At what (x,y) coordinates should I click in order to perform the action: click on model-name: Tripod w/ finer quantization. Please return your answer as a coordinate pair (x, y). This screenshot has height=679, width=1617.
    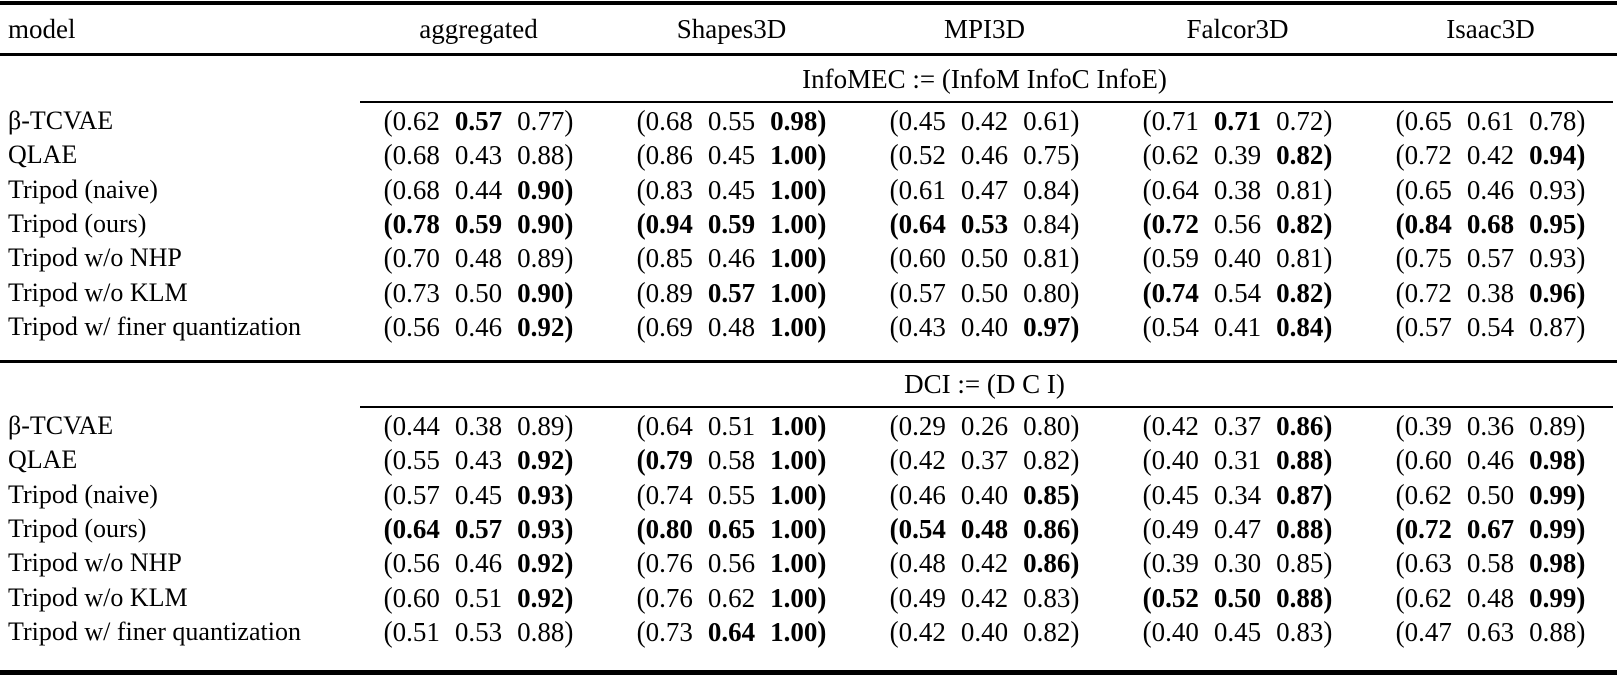
    Looking at the image, I should click on (154, 631).